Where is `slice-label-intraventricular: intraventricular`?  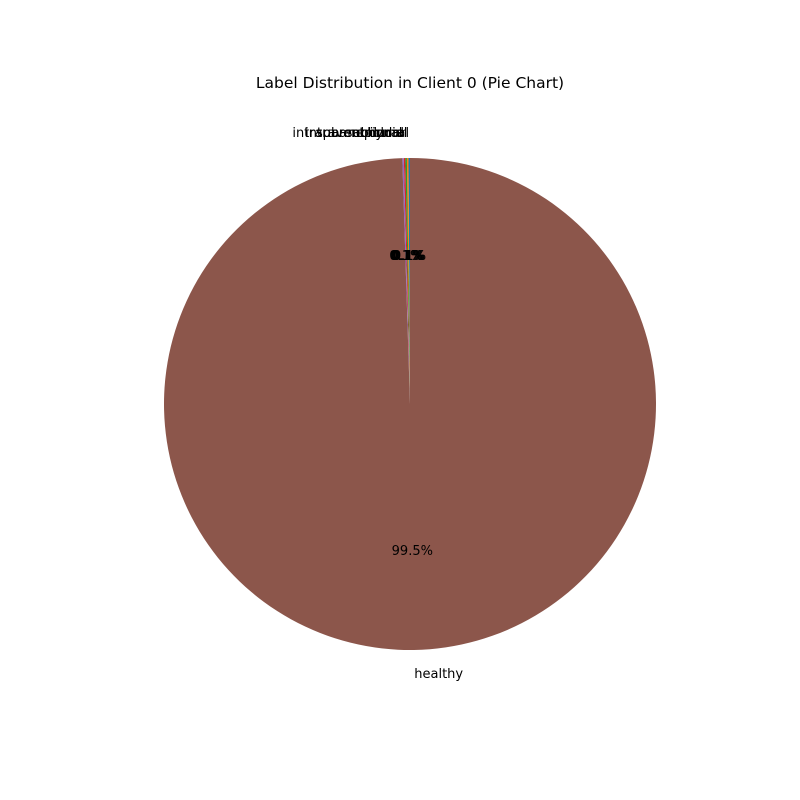
slice-label-intraventricular: intraventricular is located at coordinates (355, 133).